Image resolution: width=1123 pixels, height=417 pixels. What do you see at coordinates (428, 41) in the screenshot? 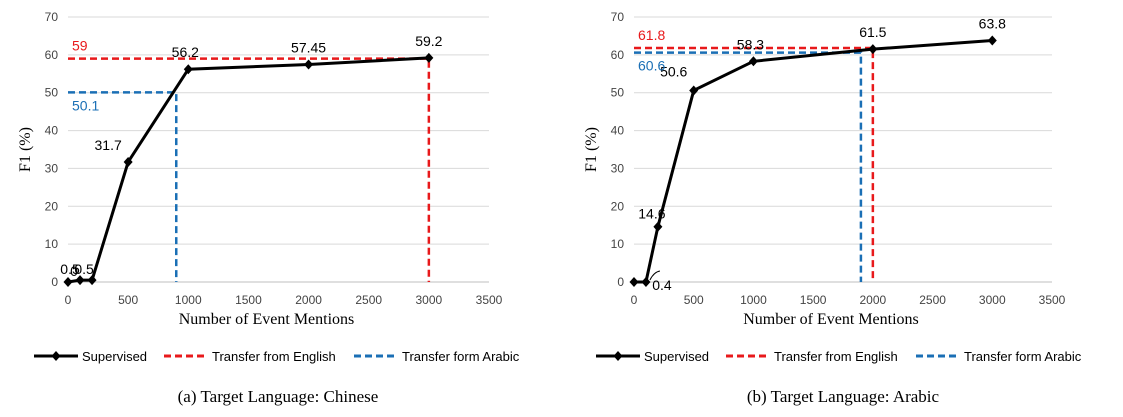
I see `data-label-supervised: 59.2` at bounding box center [428, 41].